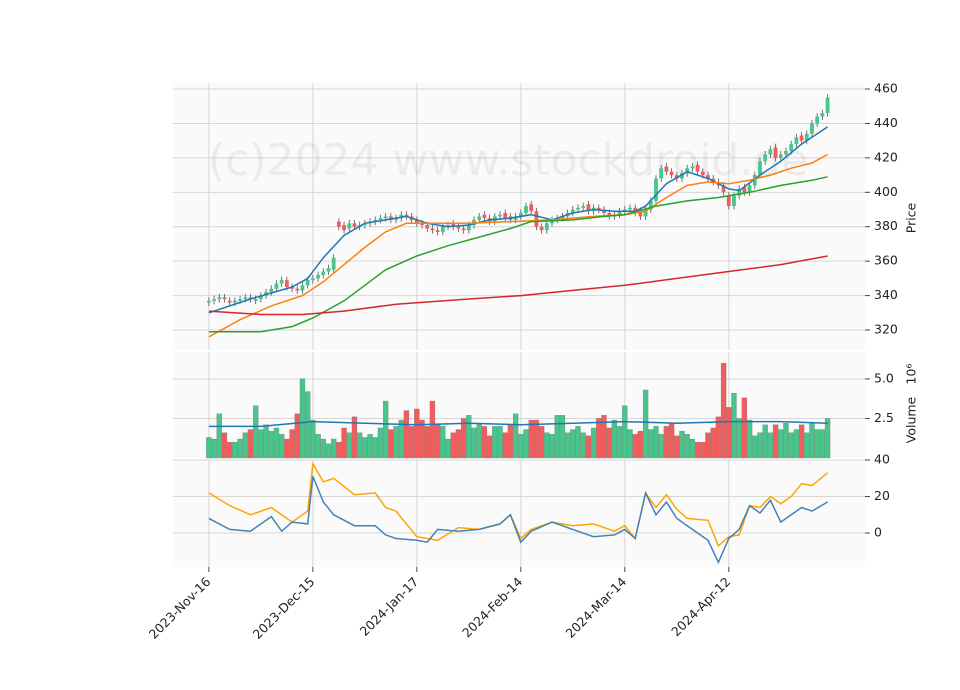 The width and height of the screenshot is (960, 690). I want to click on y-tick-label: 460, so click(886, 88).